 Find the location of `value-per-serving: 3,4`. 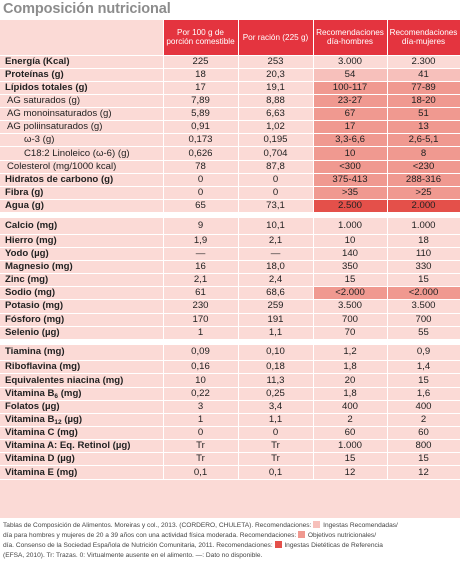

value-per-serving: 3,4 is located at coordinates (276, 407).